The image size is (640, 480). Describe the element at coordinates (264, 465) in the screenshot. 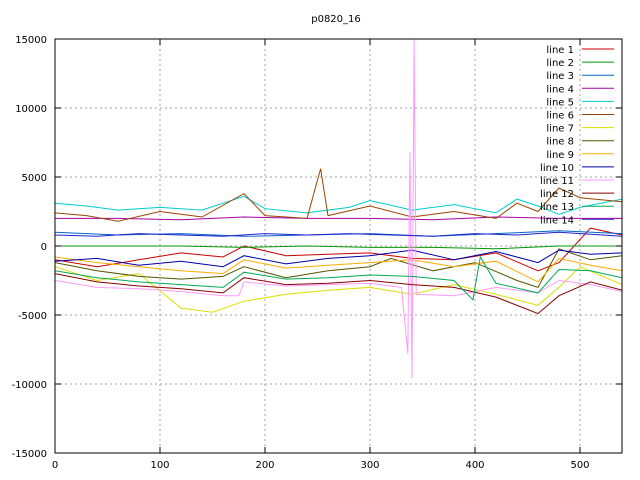

I see `x-tick-label: 200` at that location.